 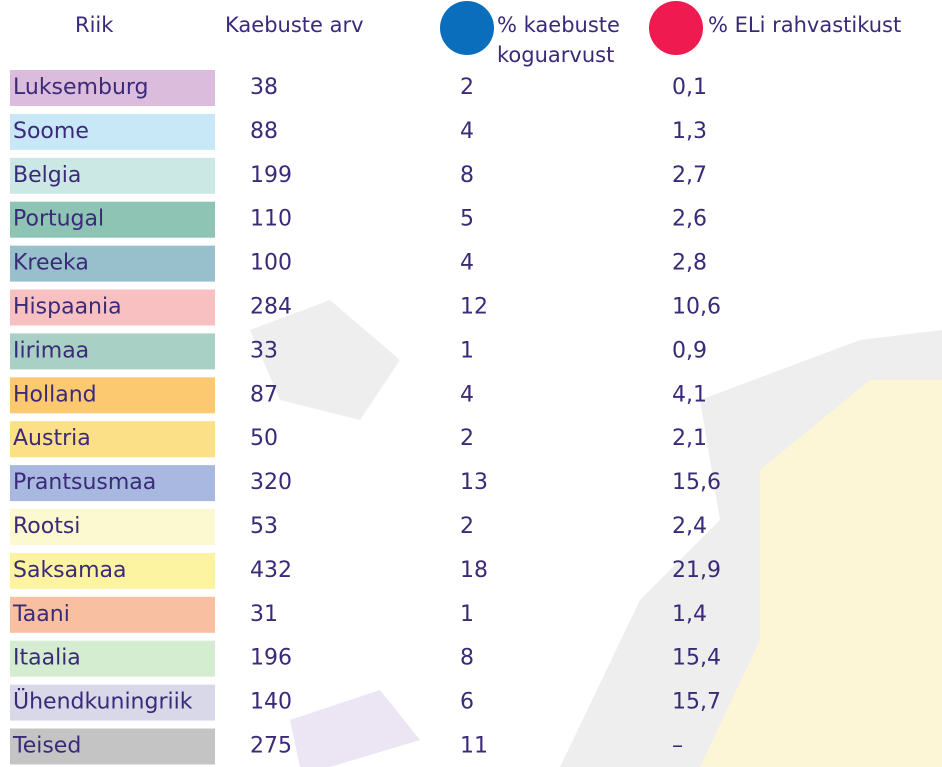 What do you see at coordinates (46, 746) in the screenshot?
I see `country: Teised` at bounding box center [46, 746].